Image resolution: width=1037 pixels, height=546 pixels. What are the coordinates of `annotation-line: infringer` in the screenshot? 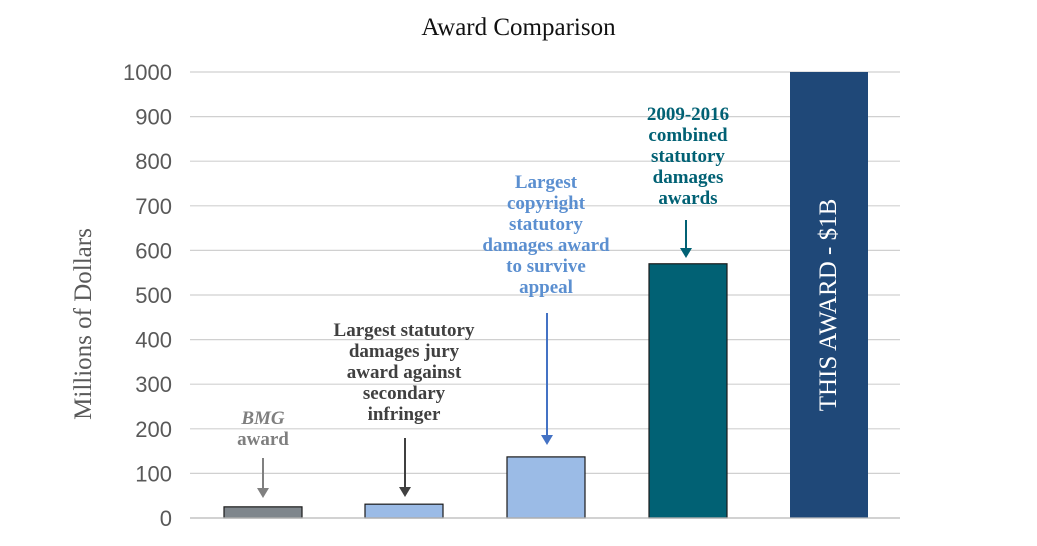 It's located at (404, 414).